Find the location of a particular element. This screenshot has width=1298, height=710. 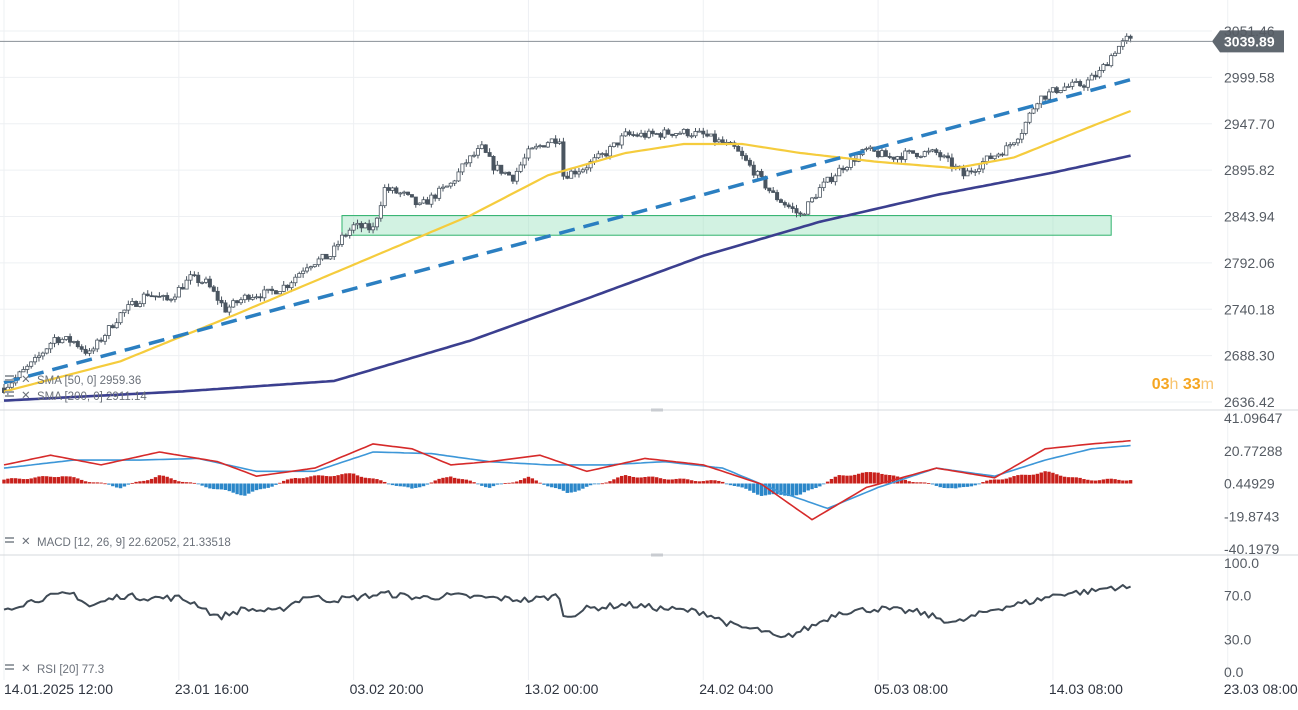

sma-50-legend-icons: ✕ is located at coordinates (18, 380).